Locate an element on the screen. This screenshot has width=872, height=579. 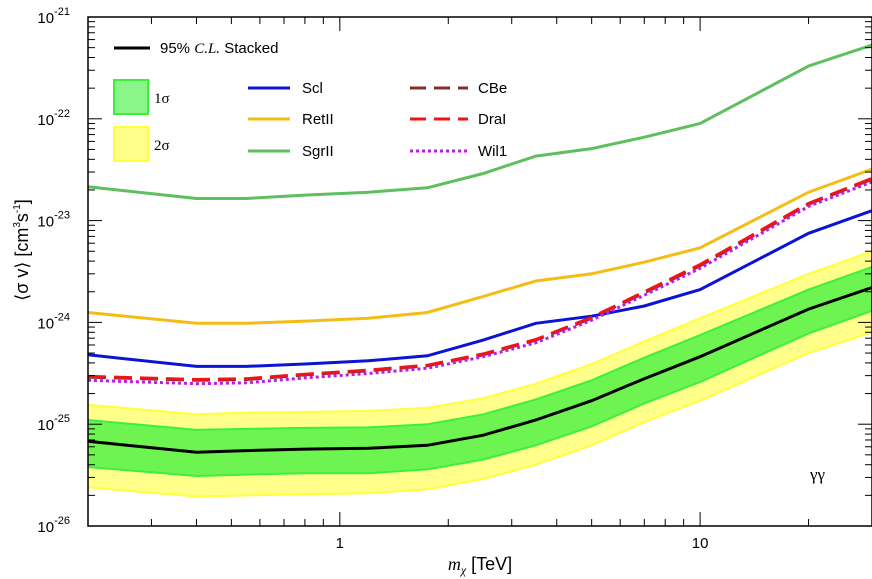
legend-1sigma-swatch is located at coordinates (131, 97).